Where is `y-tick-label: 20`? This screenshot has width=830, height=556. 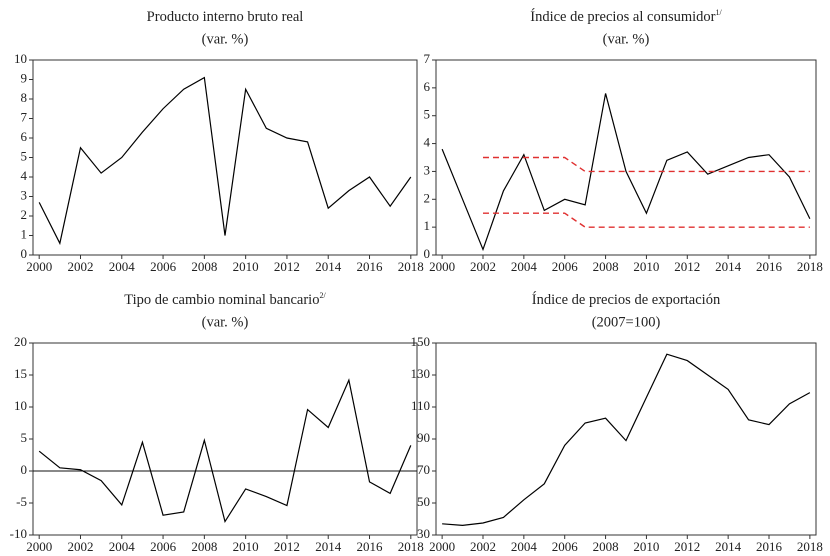 y-tick-label: 20 is located at coordinates (20, 341).